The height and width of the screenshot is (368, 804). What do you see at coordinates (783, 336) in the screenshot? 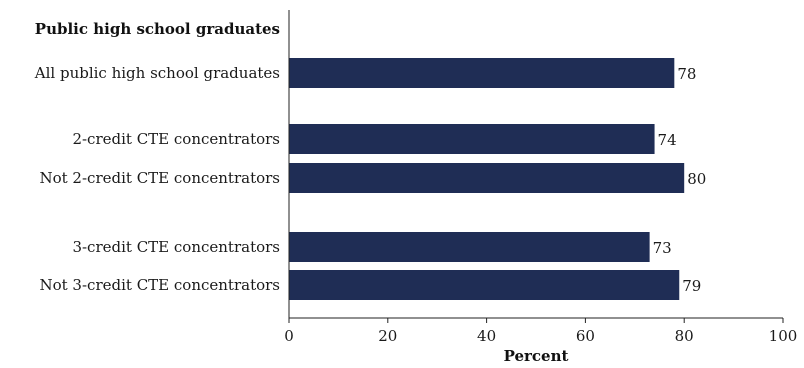
I see `x-tick-label: 100` at bounding box center [783, 336].